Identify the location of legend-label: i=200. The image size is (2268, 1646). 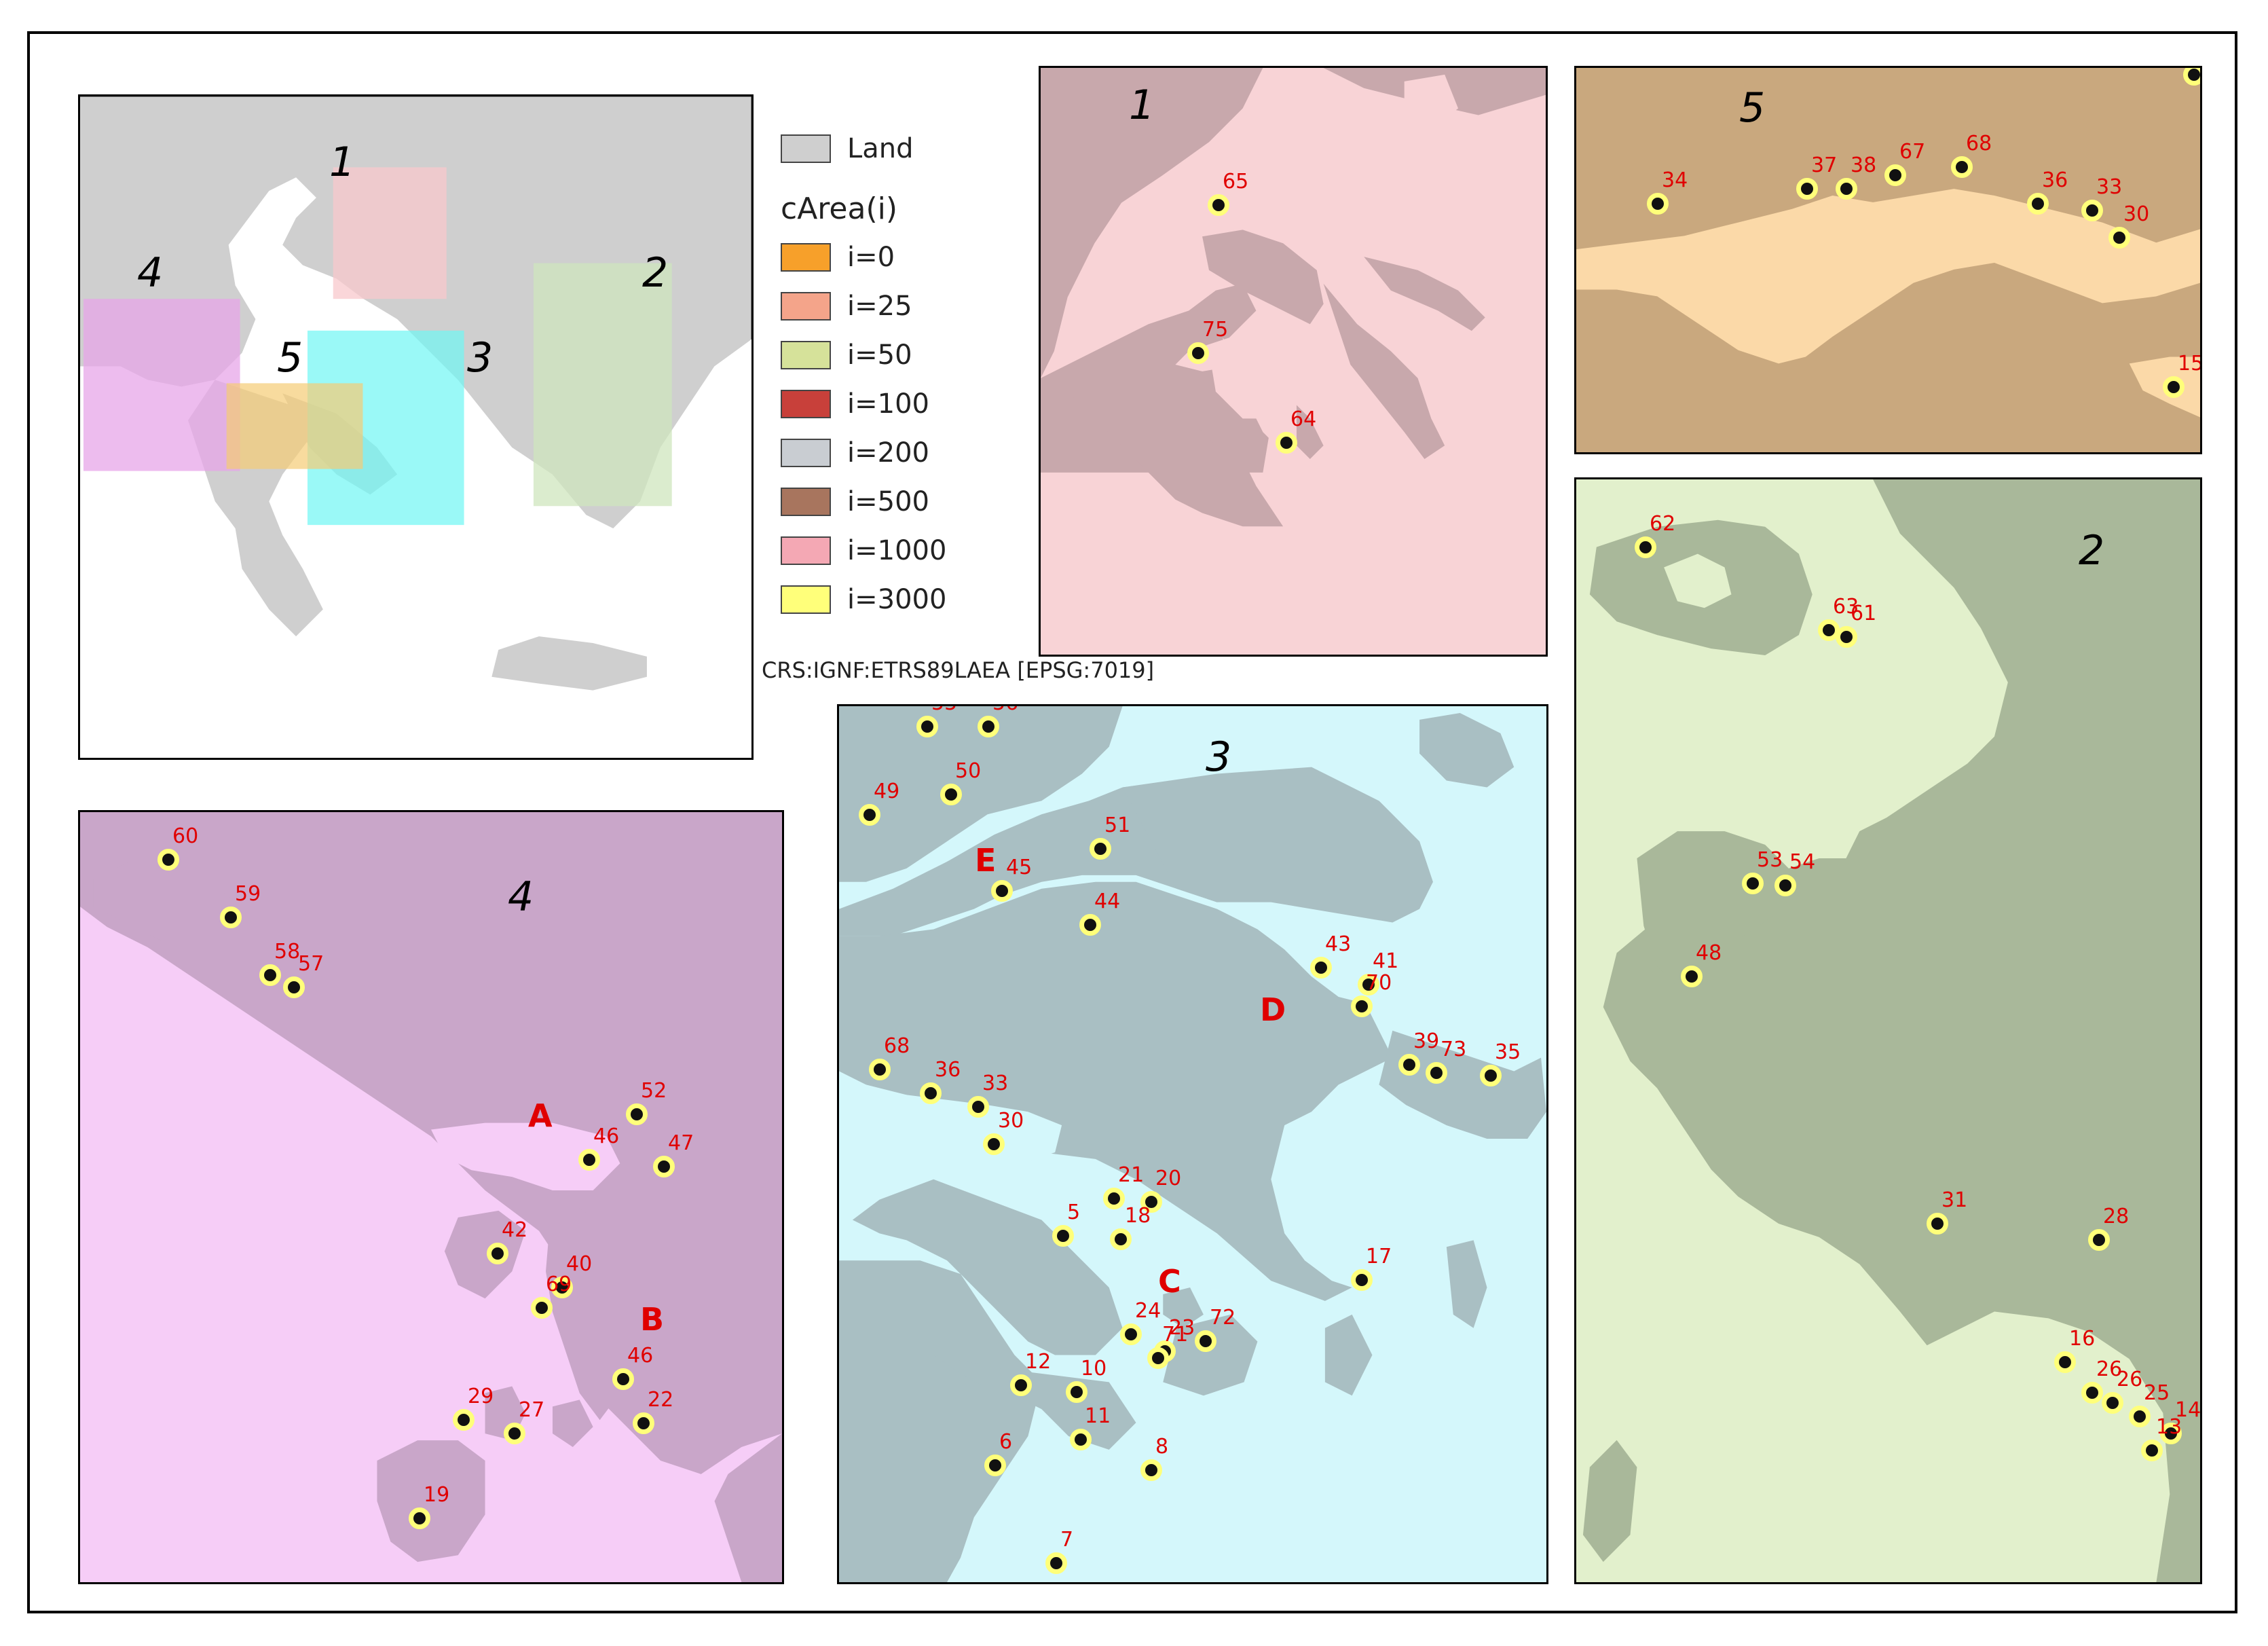
(888, 453).